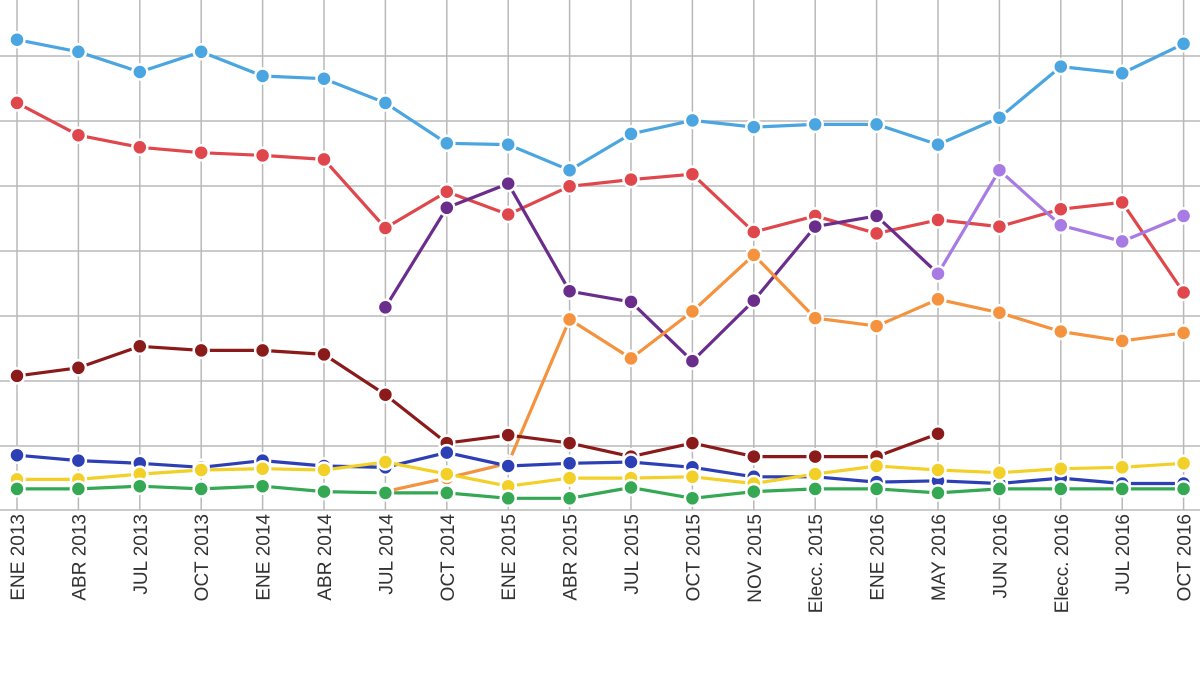 Image resolution: width=1200 pixels, height=675 pixels. Describe the element at coordinates (386, 554) in the screenshot. I see `x-tick-label-6: JUL 2014` at that location.